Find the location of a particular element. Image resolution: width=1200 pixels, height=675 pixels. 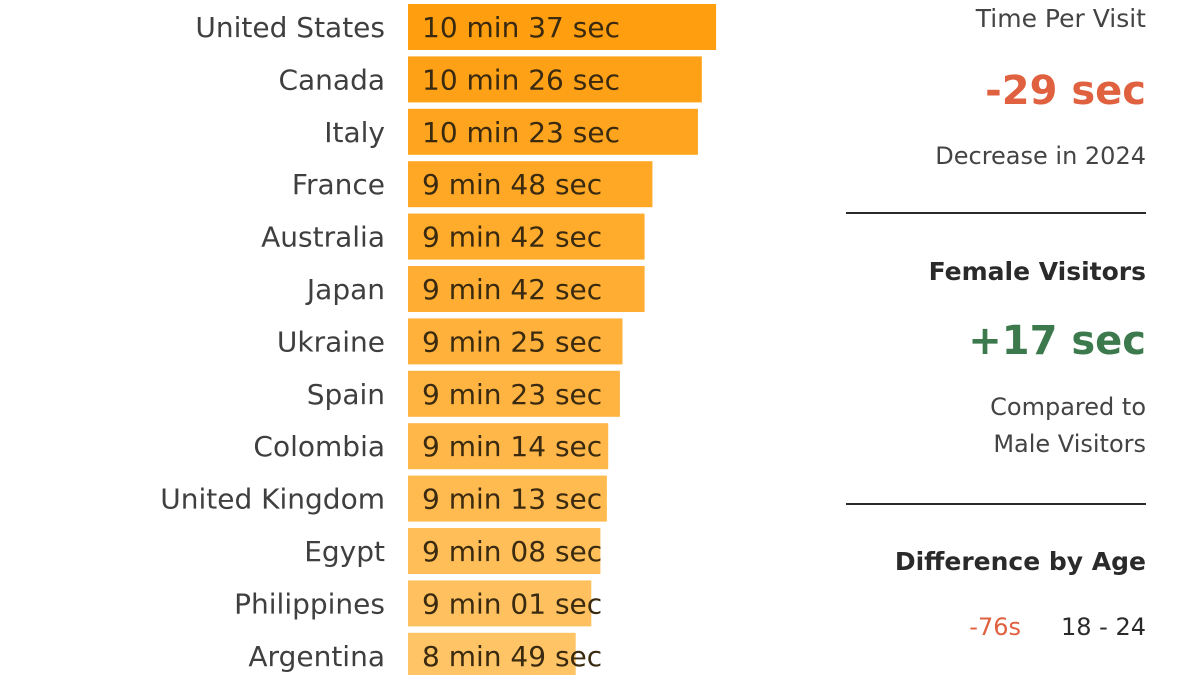

age-diff-value: -76s is located at coordinates (995, 627).